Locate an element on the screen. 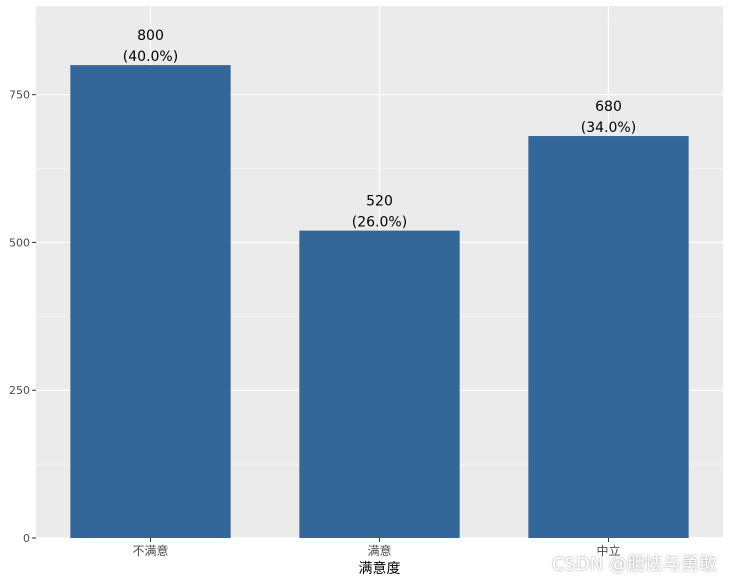 This screenshot has height=582, width=731. data-label-count: 680 is located at coordinates (608, 107).